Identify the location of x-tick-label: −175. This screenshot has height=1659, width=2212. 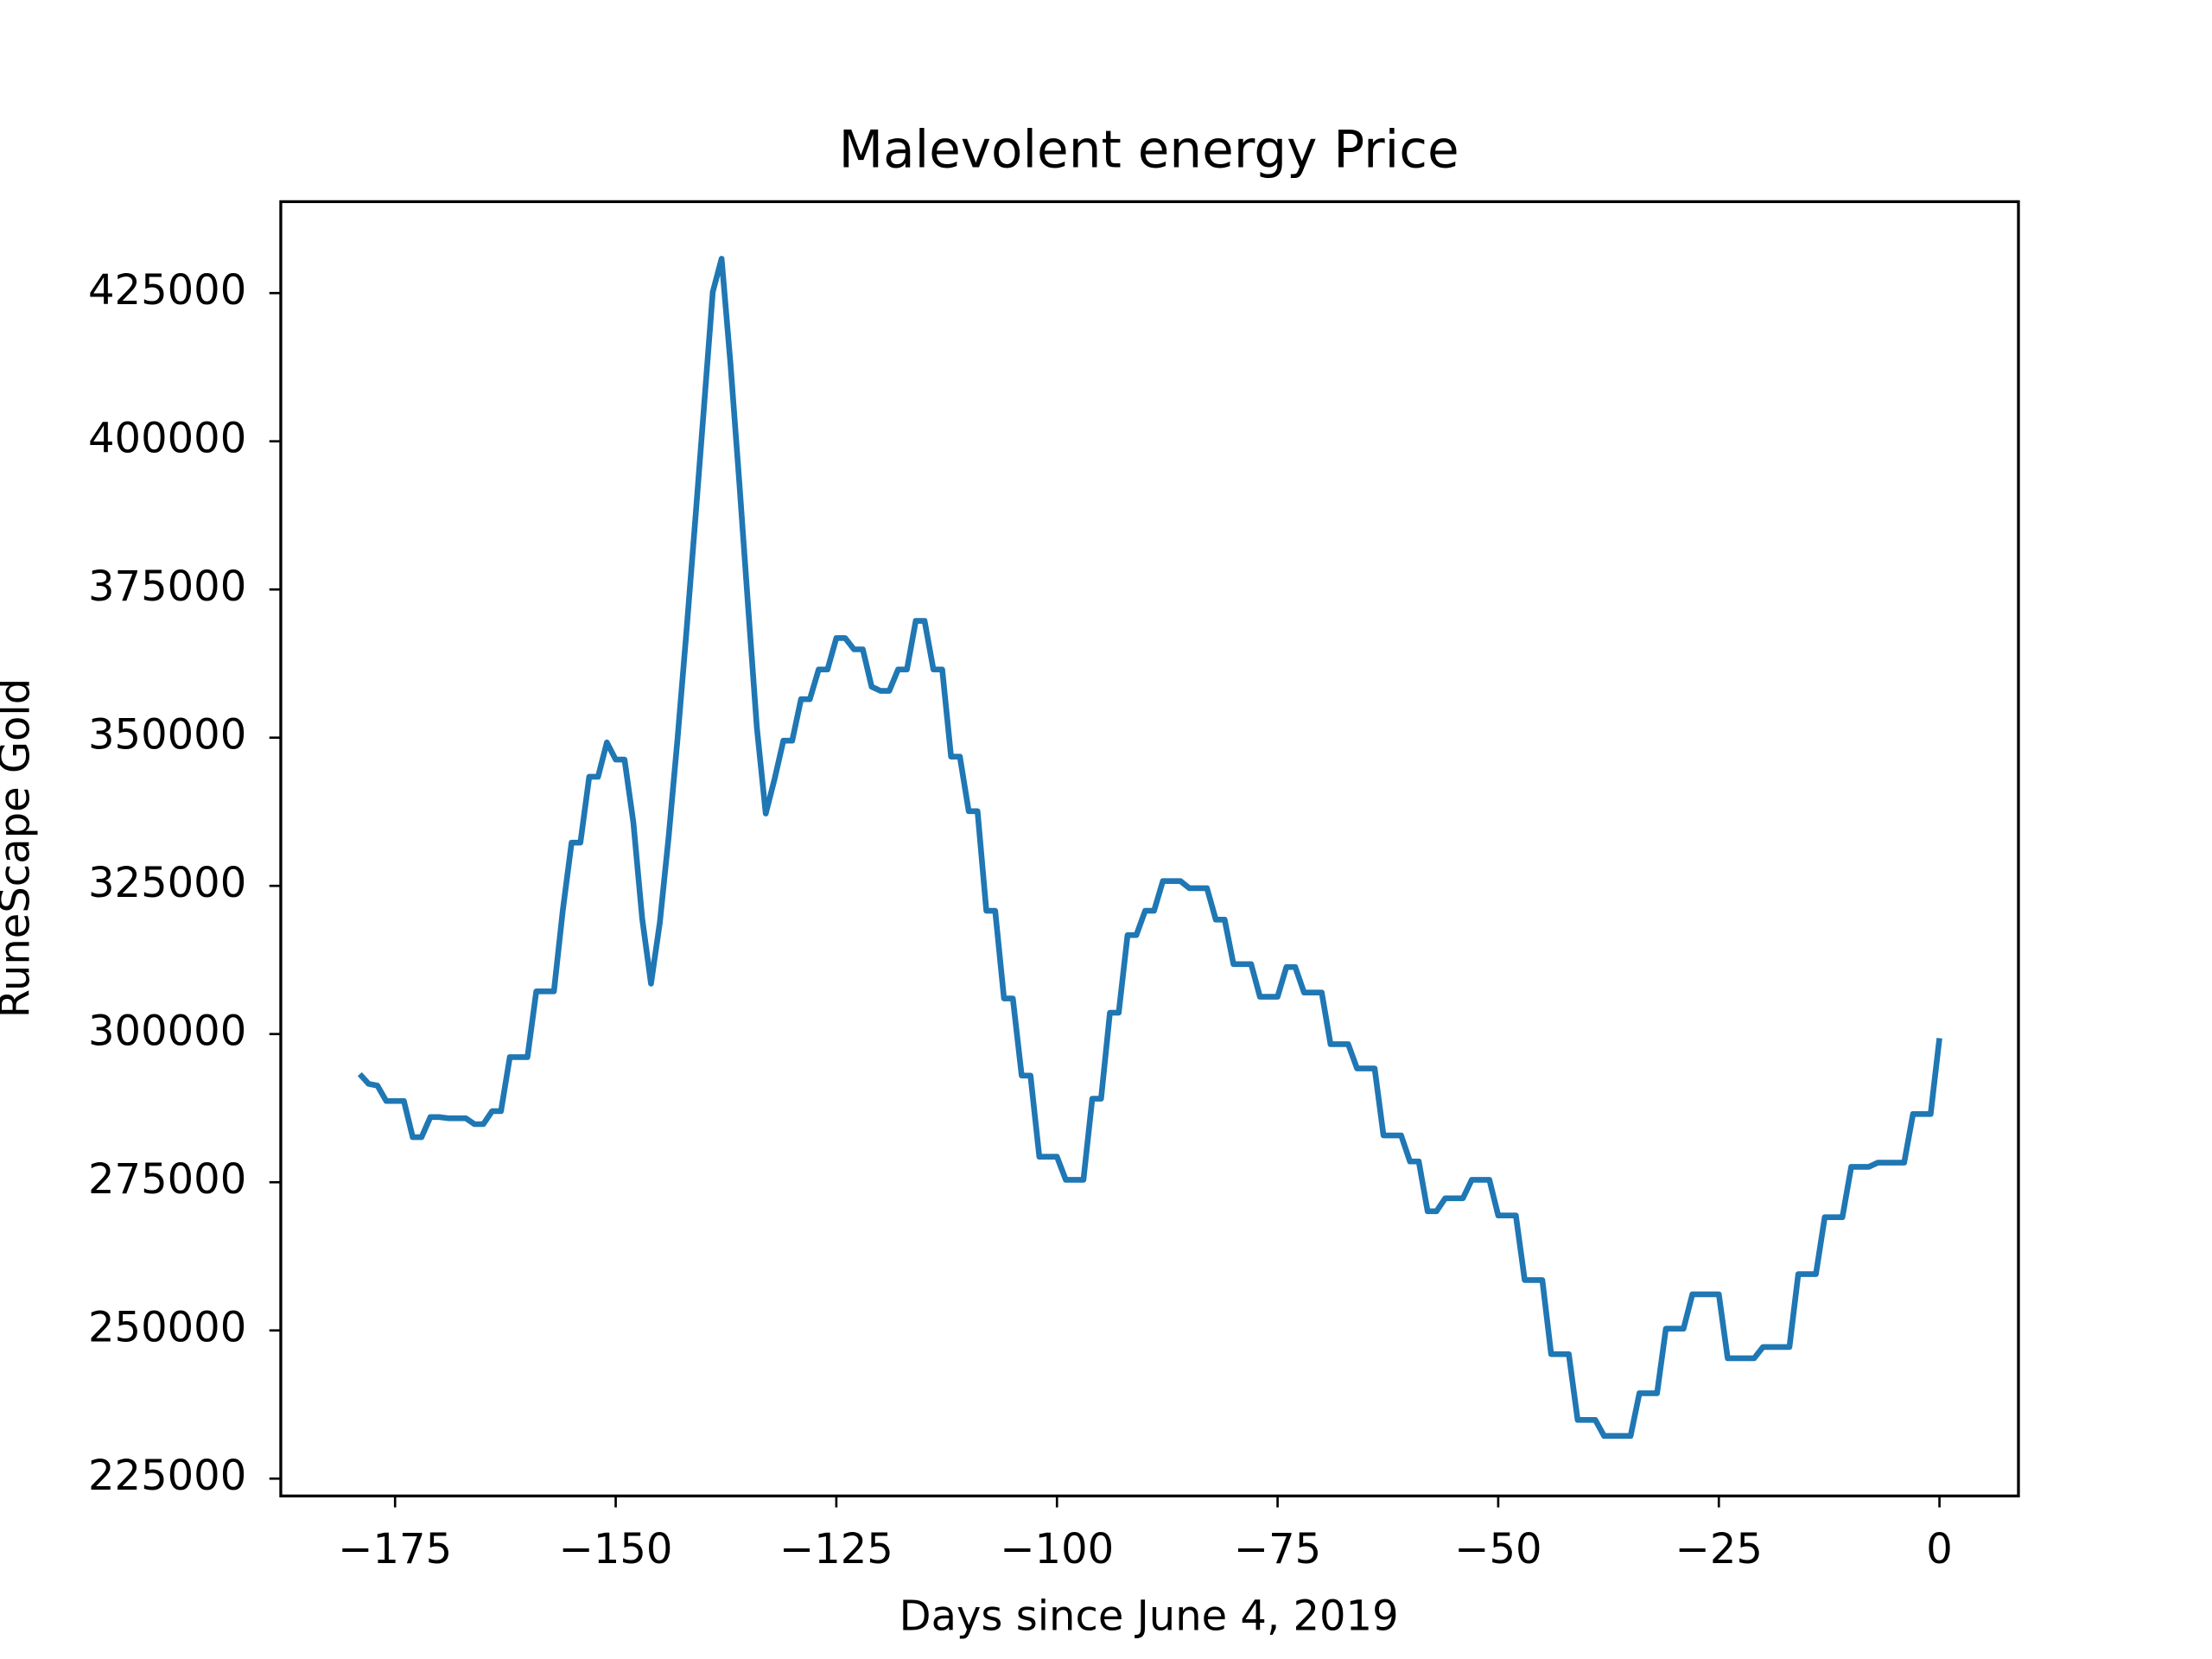
(395, 1549).